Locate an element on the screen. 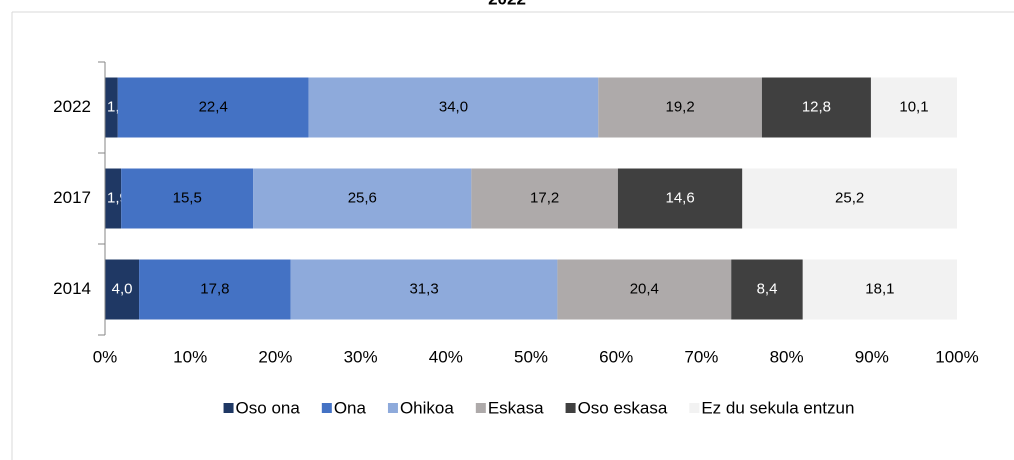  x-tick-label: 10% is located at coordinates (190, 356).